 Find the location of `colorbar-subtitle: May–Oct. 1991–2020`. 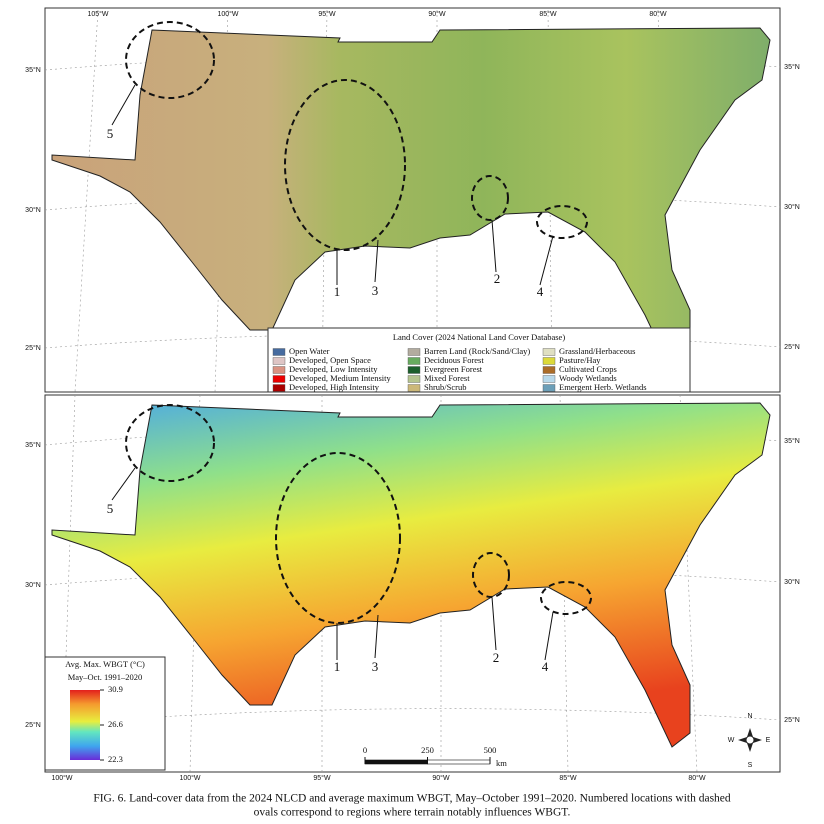

colorbar-subtitle: May–Oct. 1991–2020 is located at coordinates (105, 677).